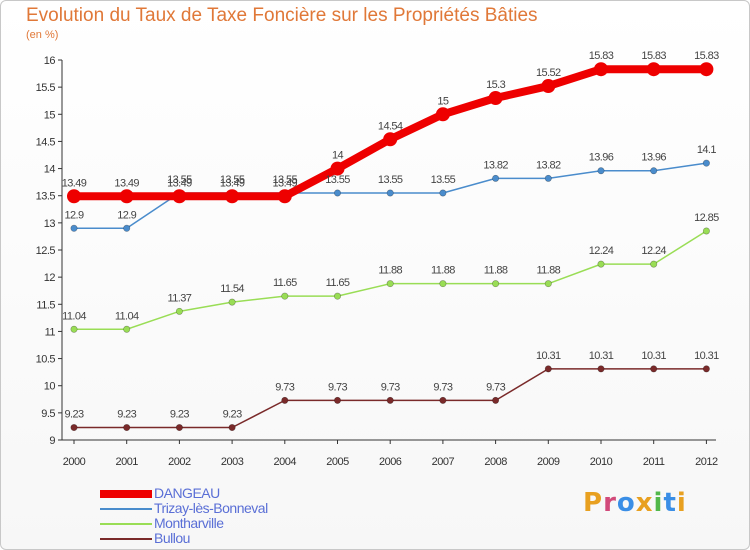  What do you see at coordinates (50, 224) in the screenshot?
I see `y-tick-label: 13` at bounding box center [50, 224].